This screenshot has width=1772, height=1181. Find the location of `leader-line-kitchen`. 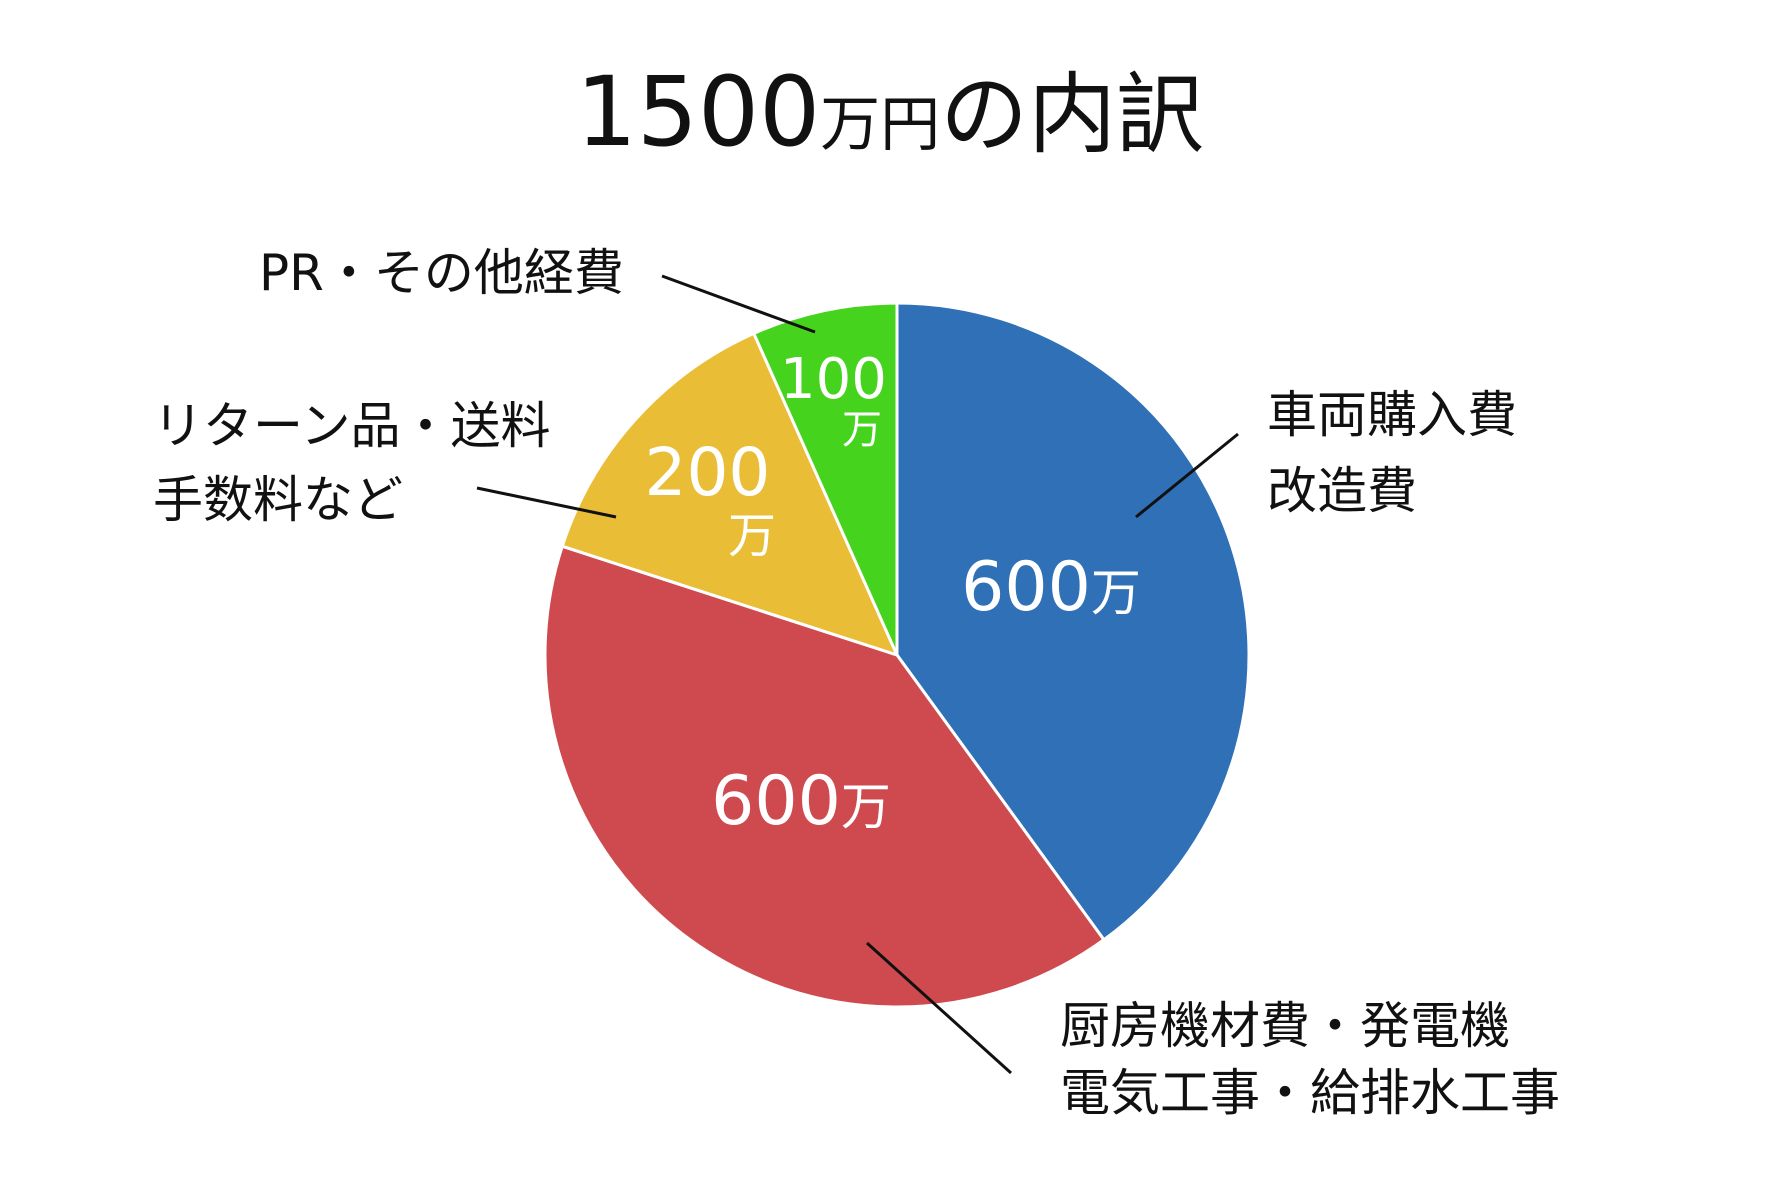

leader-line-kitchen is located at coordinates (939, 1008).